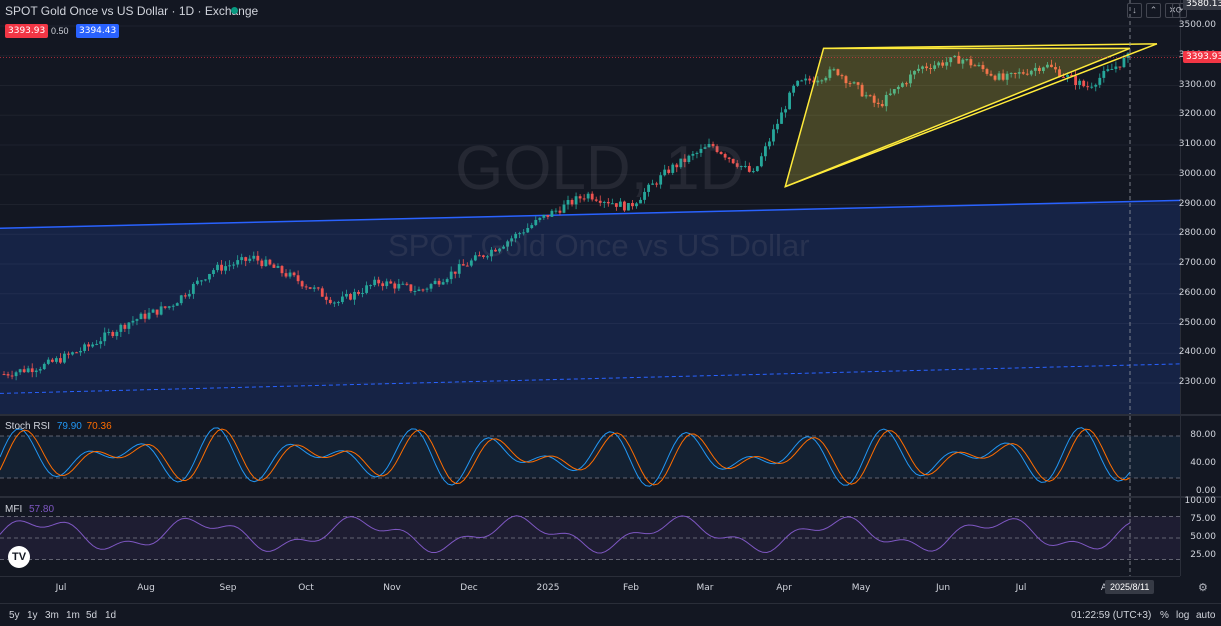 Image resolution: width=1221 pixels, height=626 pixels. Describe the element at coordinates (971, 115) in the screenshot. I see `triangle-support-line` at that location.